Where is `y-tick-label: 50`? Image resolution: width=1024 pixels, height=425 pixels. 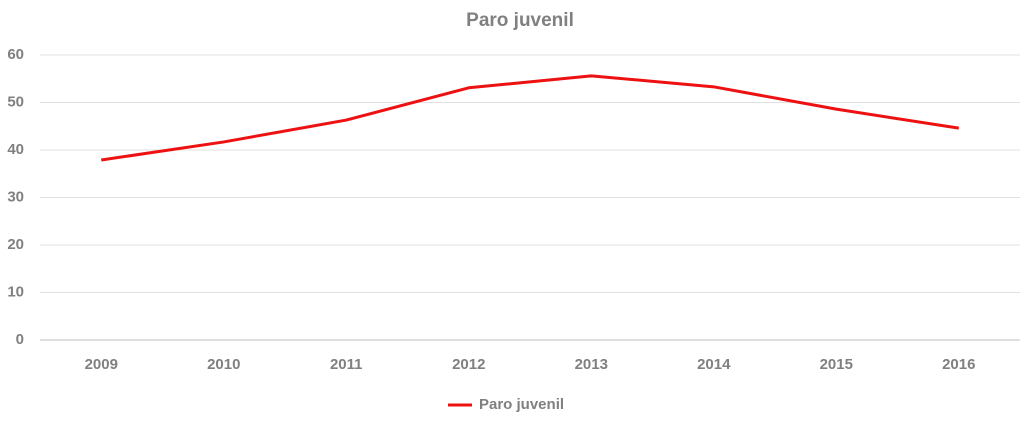 y-tick-label: 50 is located at coordinates (15, 101).